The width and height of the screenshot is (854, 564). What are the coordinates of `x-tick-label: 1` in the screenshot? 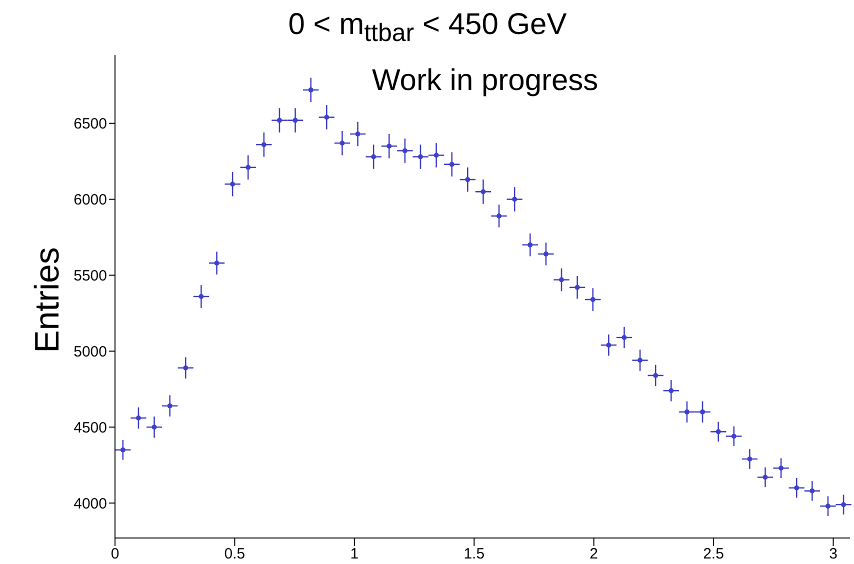 It's located at (354, 554).